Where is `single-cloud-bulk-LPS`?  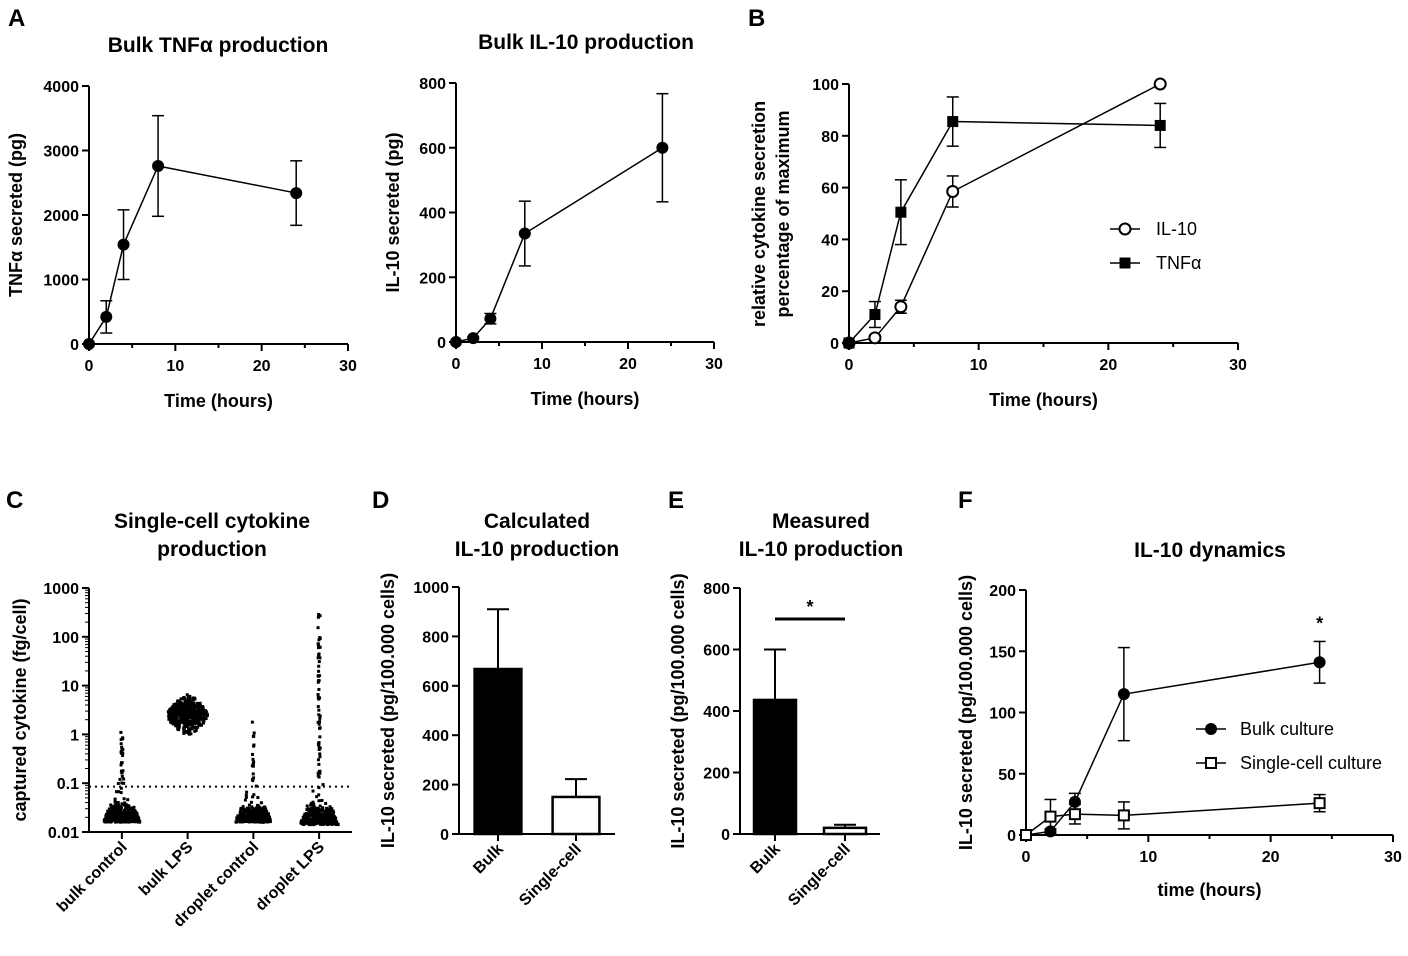 single-cloud-bulk-LPS is located at coordinates (187, 714).